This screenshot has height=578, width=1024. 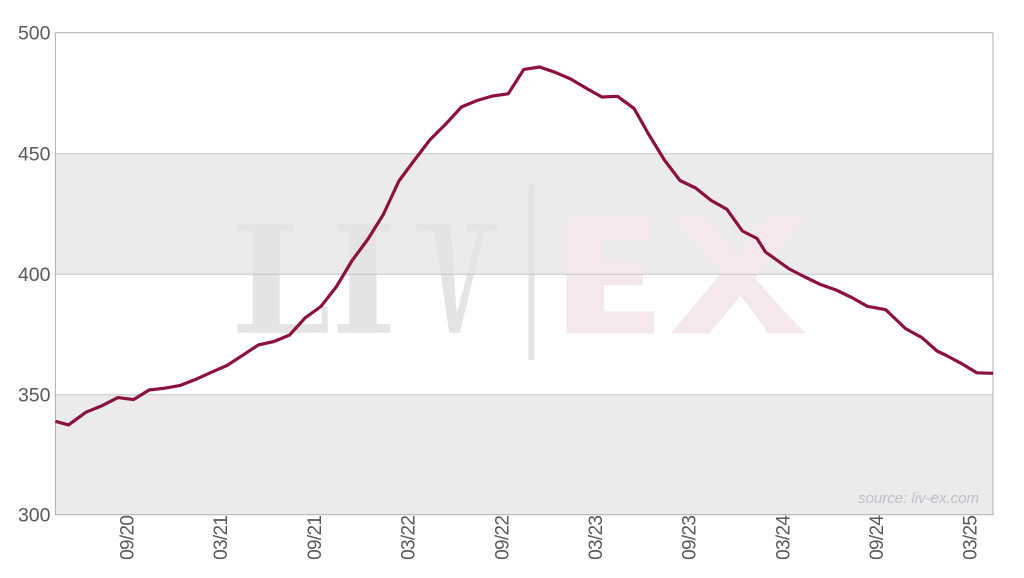 What do you see at coordinates (128, 538) in the screenshot?
I see `svg-text: 09/20` at bounding box center [128, 538].